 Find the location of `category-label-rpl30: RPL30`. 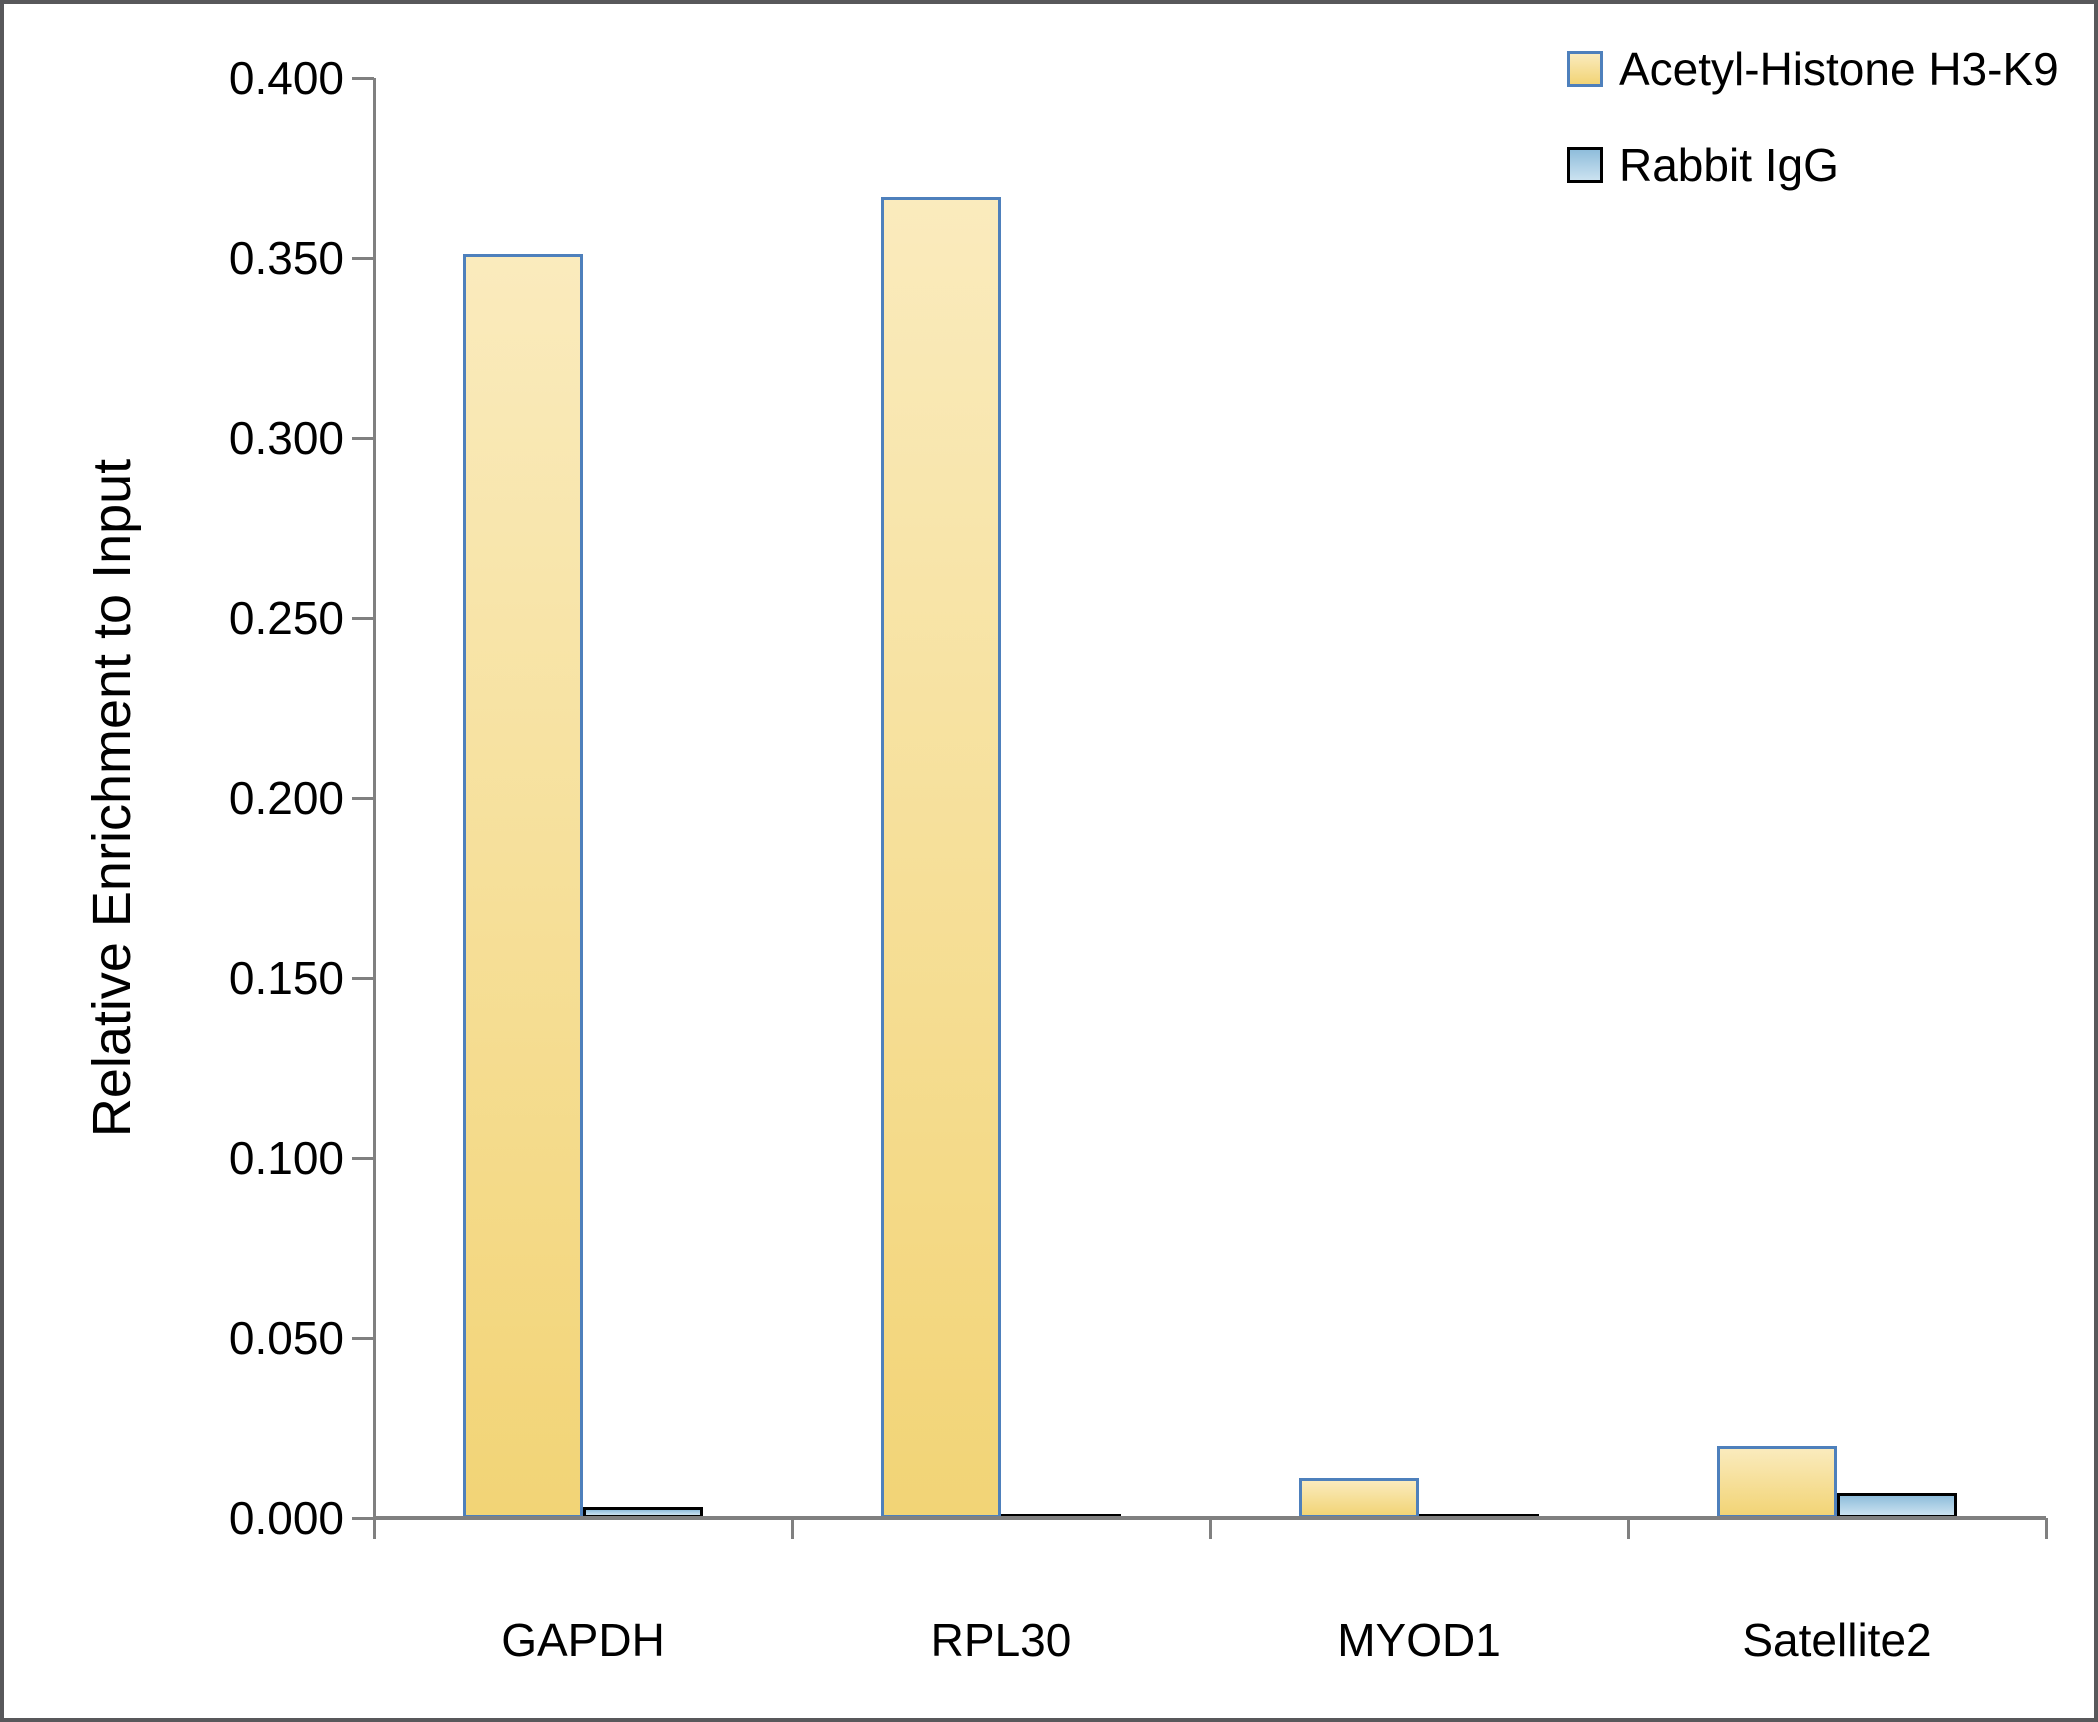

category-label-rpl30: RPL30 is located at coordinates (1001, 1640).